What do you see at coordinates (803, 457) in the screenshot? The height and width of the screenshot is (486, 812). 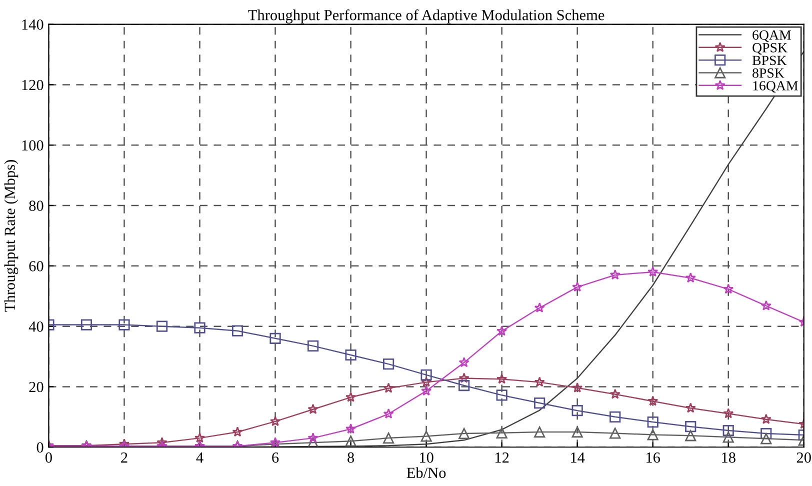 I see `x-tick-label: 20` at bounding box center [803, 457].